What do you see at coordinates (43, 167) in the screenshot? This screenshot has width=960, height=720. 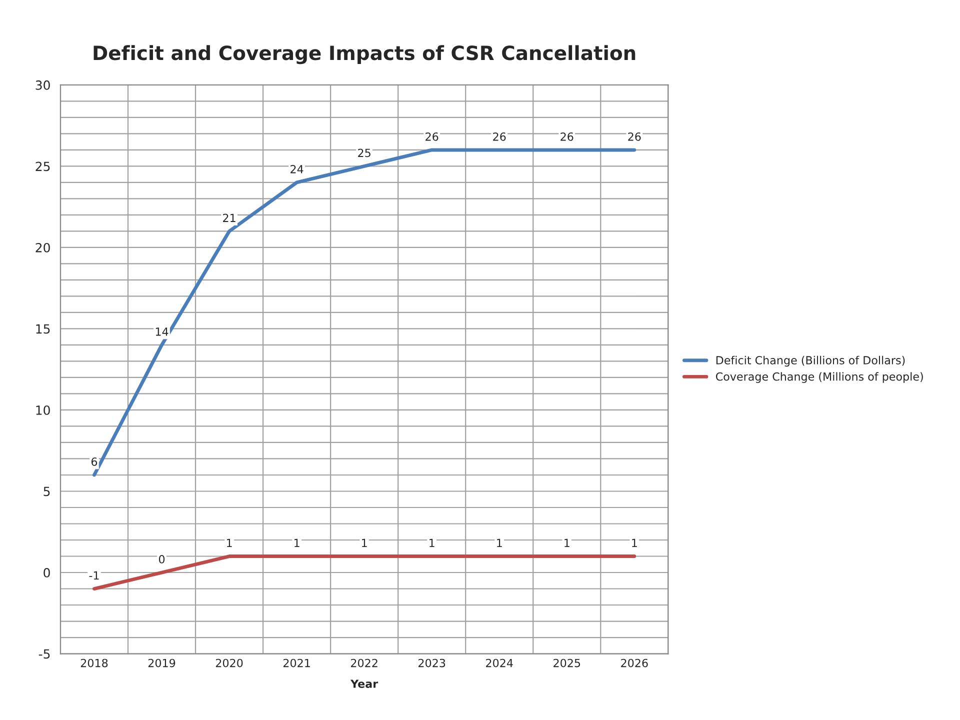 I see `y-tick-label: 25` at bounding box center [43, 167].